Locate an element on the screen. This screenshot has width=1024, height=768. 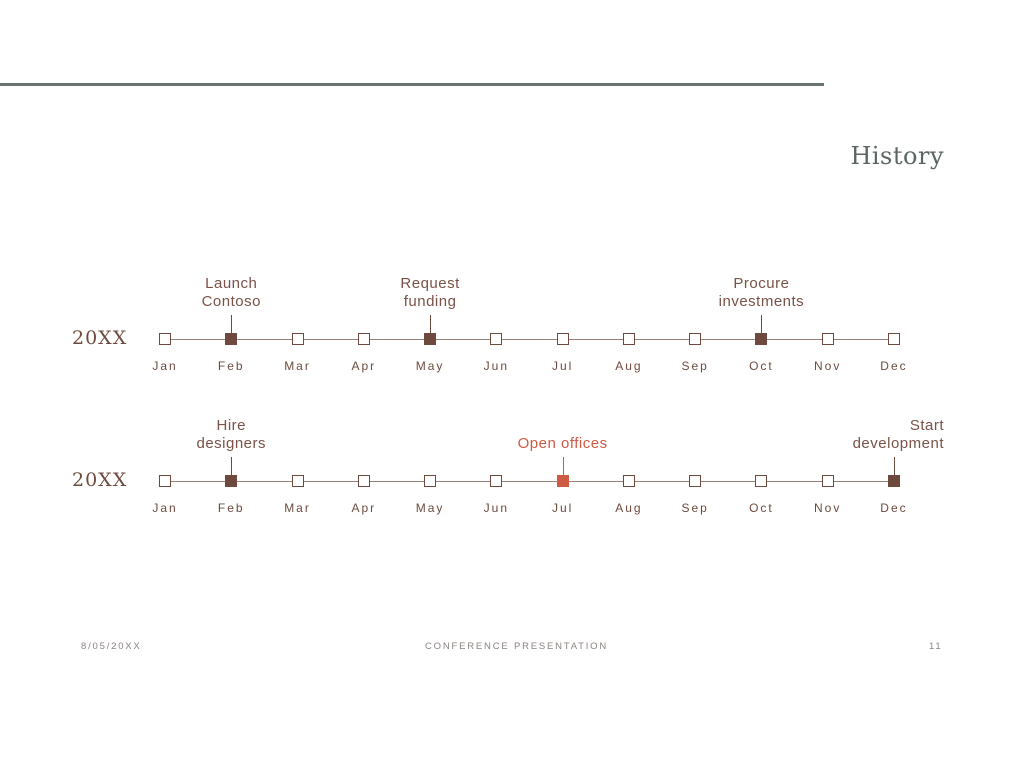
event-label-oct: Procure investments is located at coordinates (761, 292).